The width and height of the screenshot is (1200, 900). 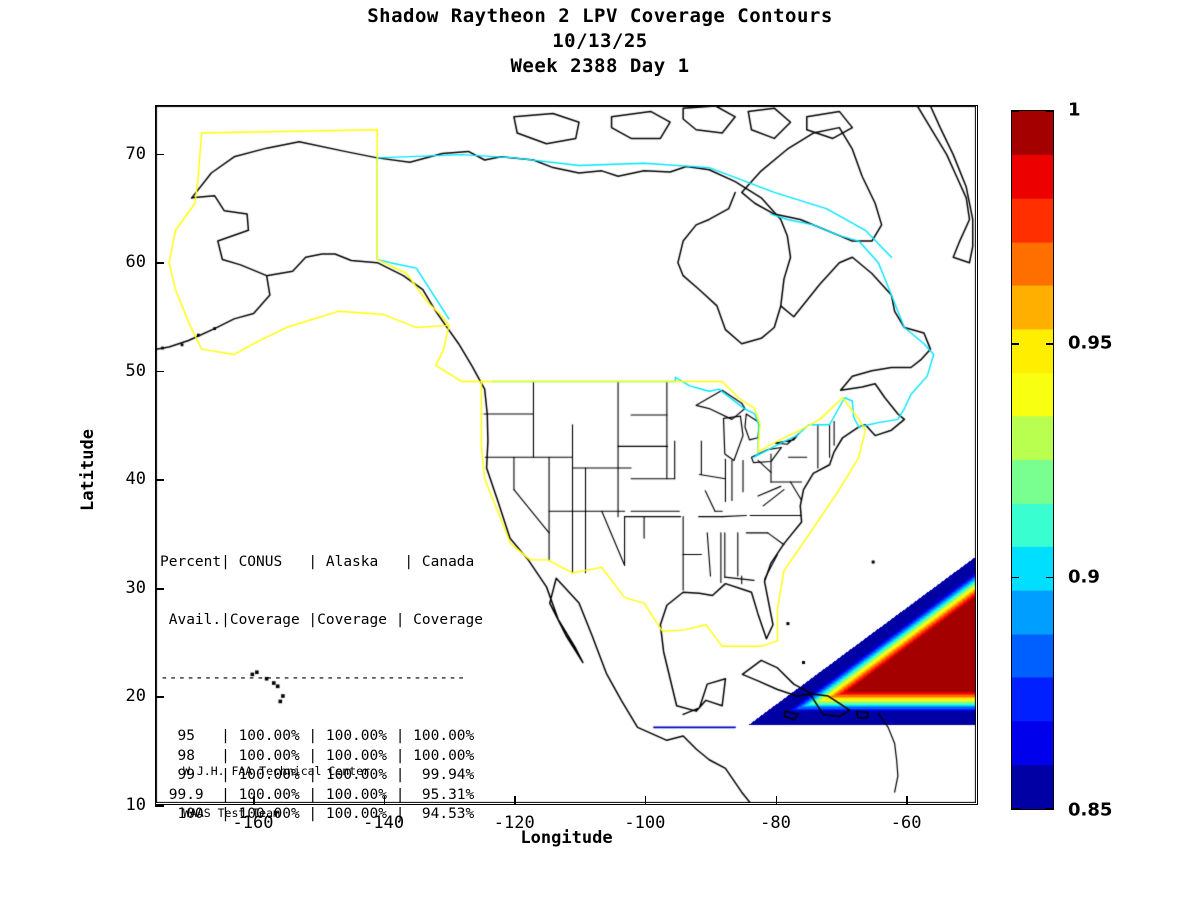 What do you see at coordinates (317, 755) in the screenshot?
I see `table-row: 98 | 100.00% | 100.00% | 100.00%` at bounding box center [317, 755].